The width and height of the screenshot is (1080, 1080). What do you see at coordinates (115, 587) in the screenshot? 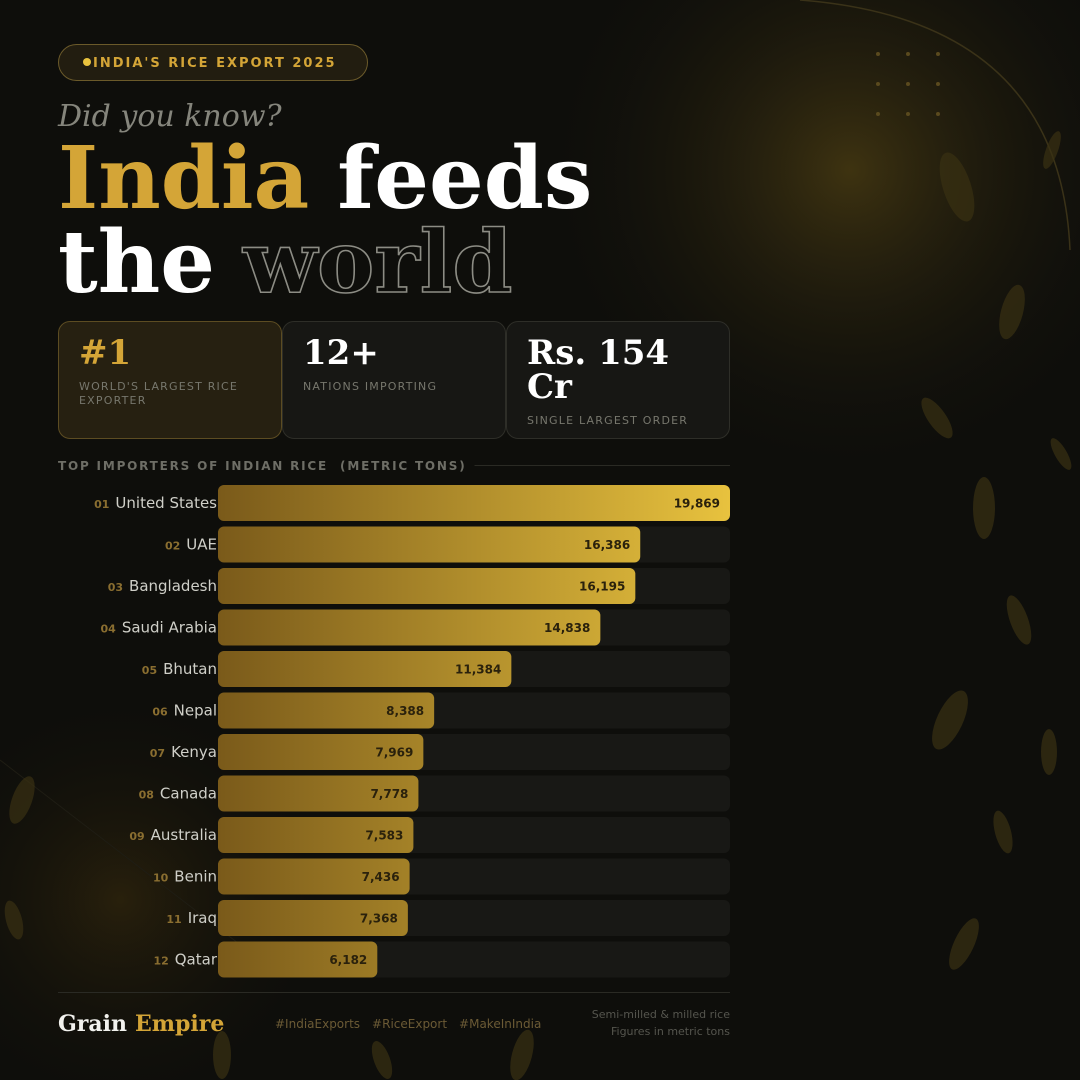
I see `rank: 03` at bounding box center [115, 587].